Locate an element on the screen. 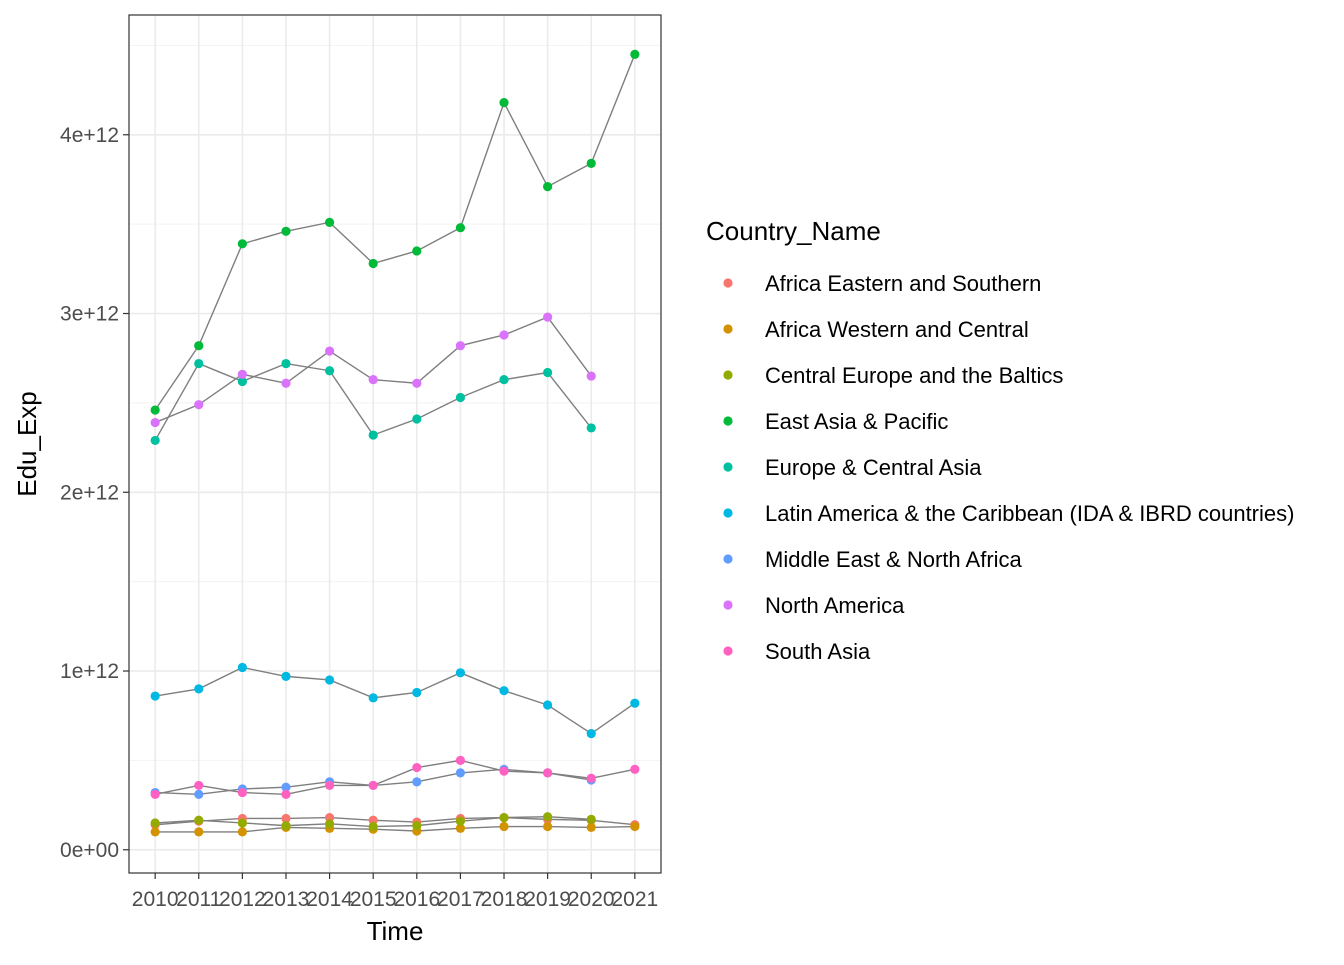 Image resolution: width=1344 pixels, height=965 pixels. legend-title: Country_Name is located at coordinates (793, 231).